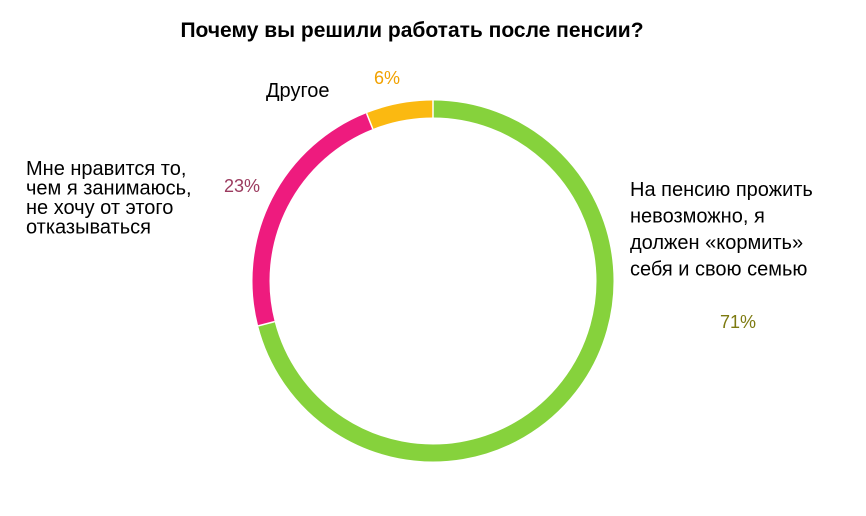  I want to click on slice-2-label-line: Мне нравится то,, so click(106, 169).